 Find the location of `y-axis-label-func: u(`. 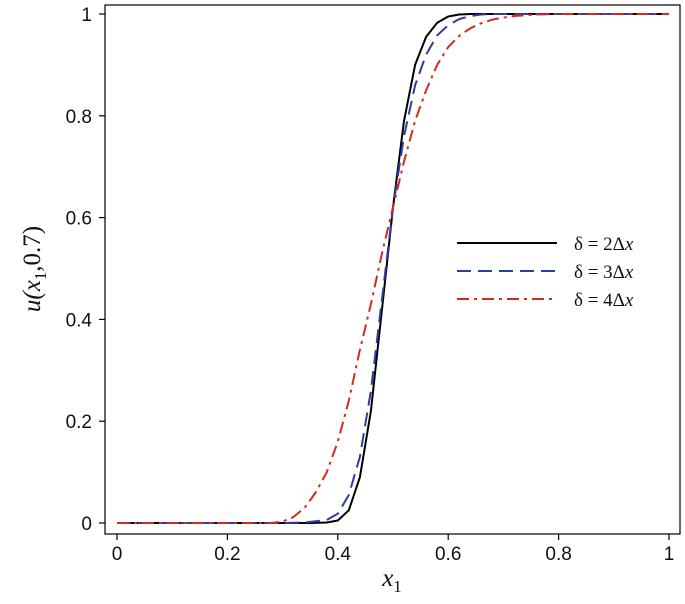

y-axis-label-func: u( is located at coordinates (32, 301).